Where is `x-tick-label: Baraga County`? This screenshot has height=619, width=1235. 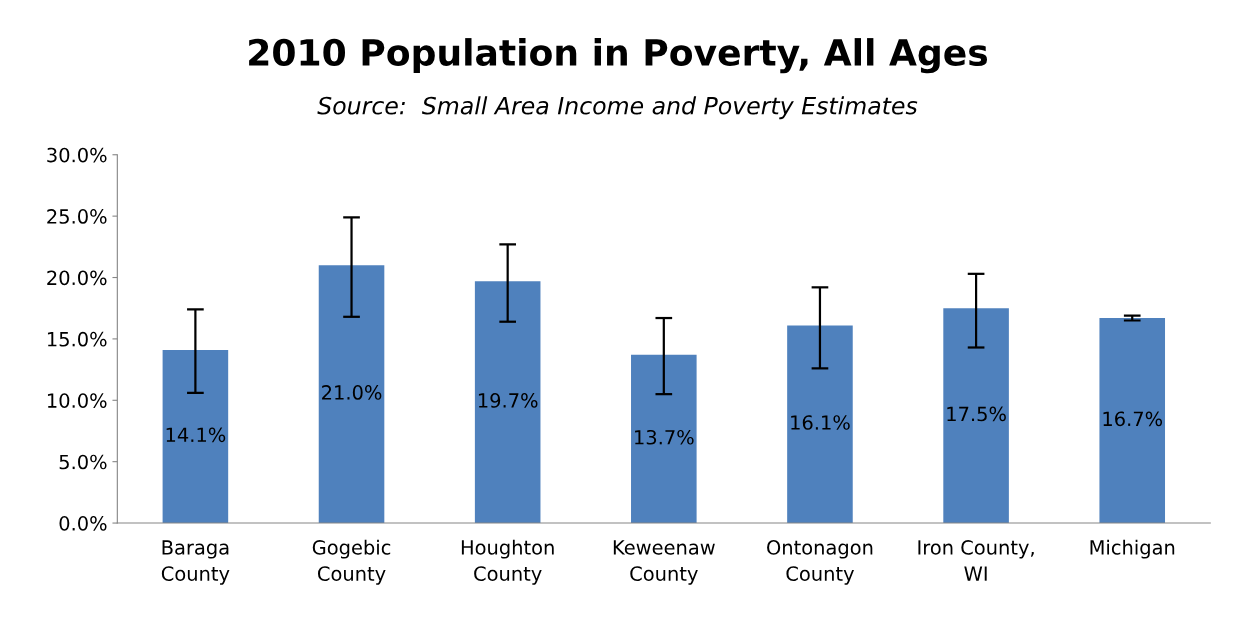
x-tick-label: Baraga County is located at coordinates (195, 562).